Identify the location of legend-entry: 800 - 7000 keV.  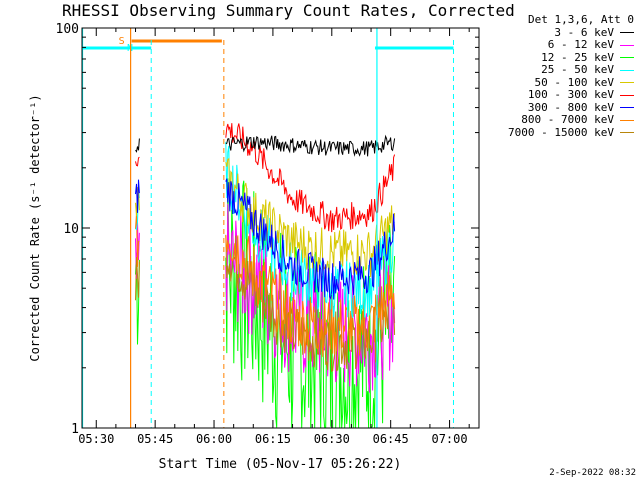
(560, 120).